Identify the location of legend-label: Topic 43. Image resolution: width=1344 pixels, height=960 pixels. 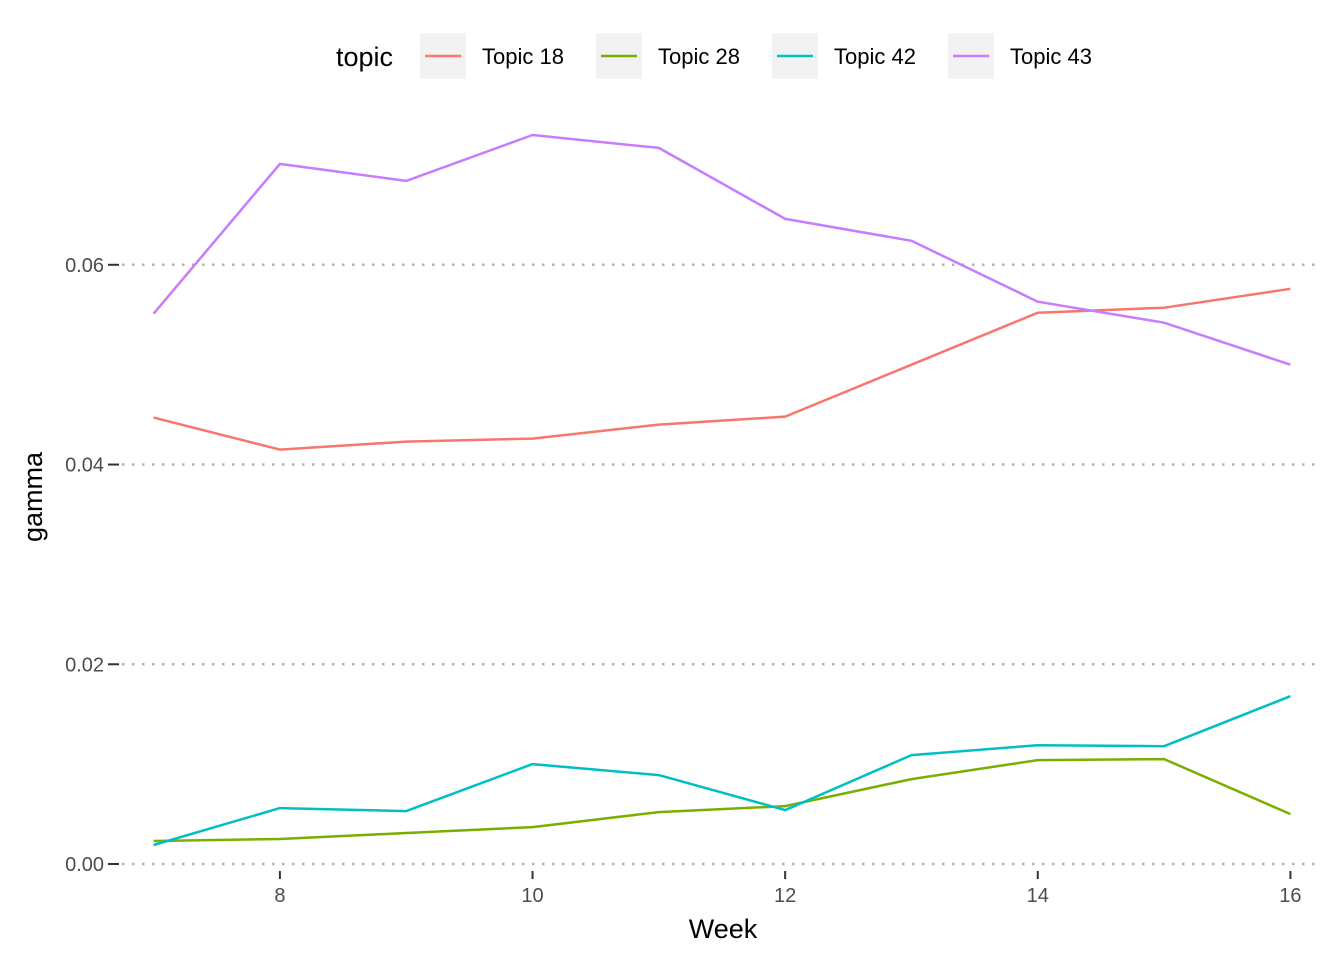
(1051, 56).